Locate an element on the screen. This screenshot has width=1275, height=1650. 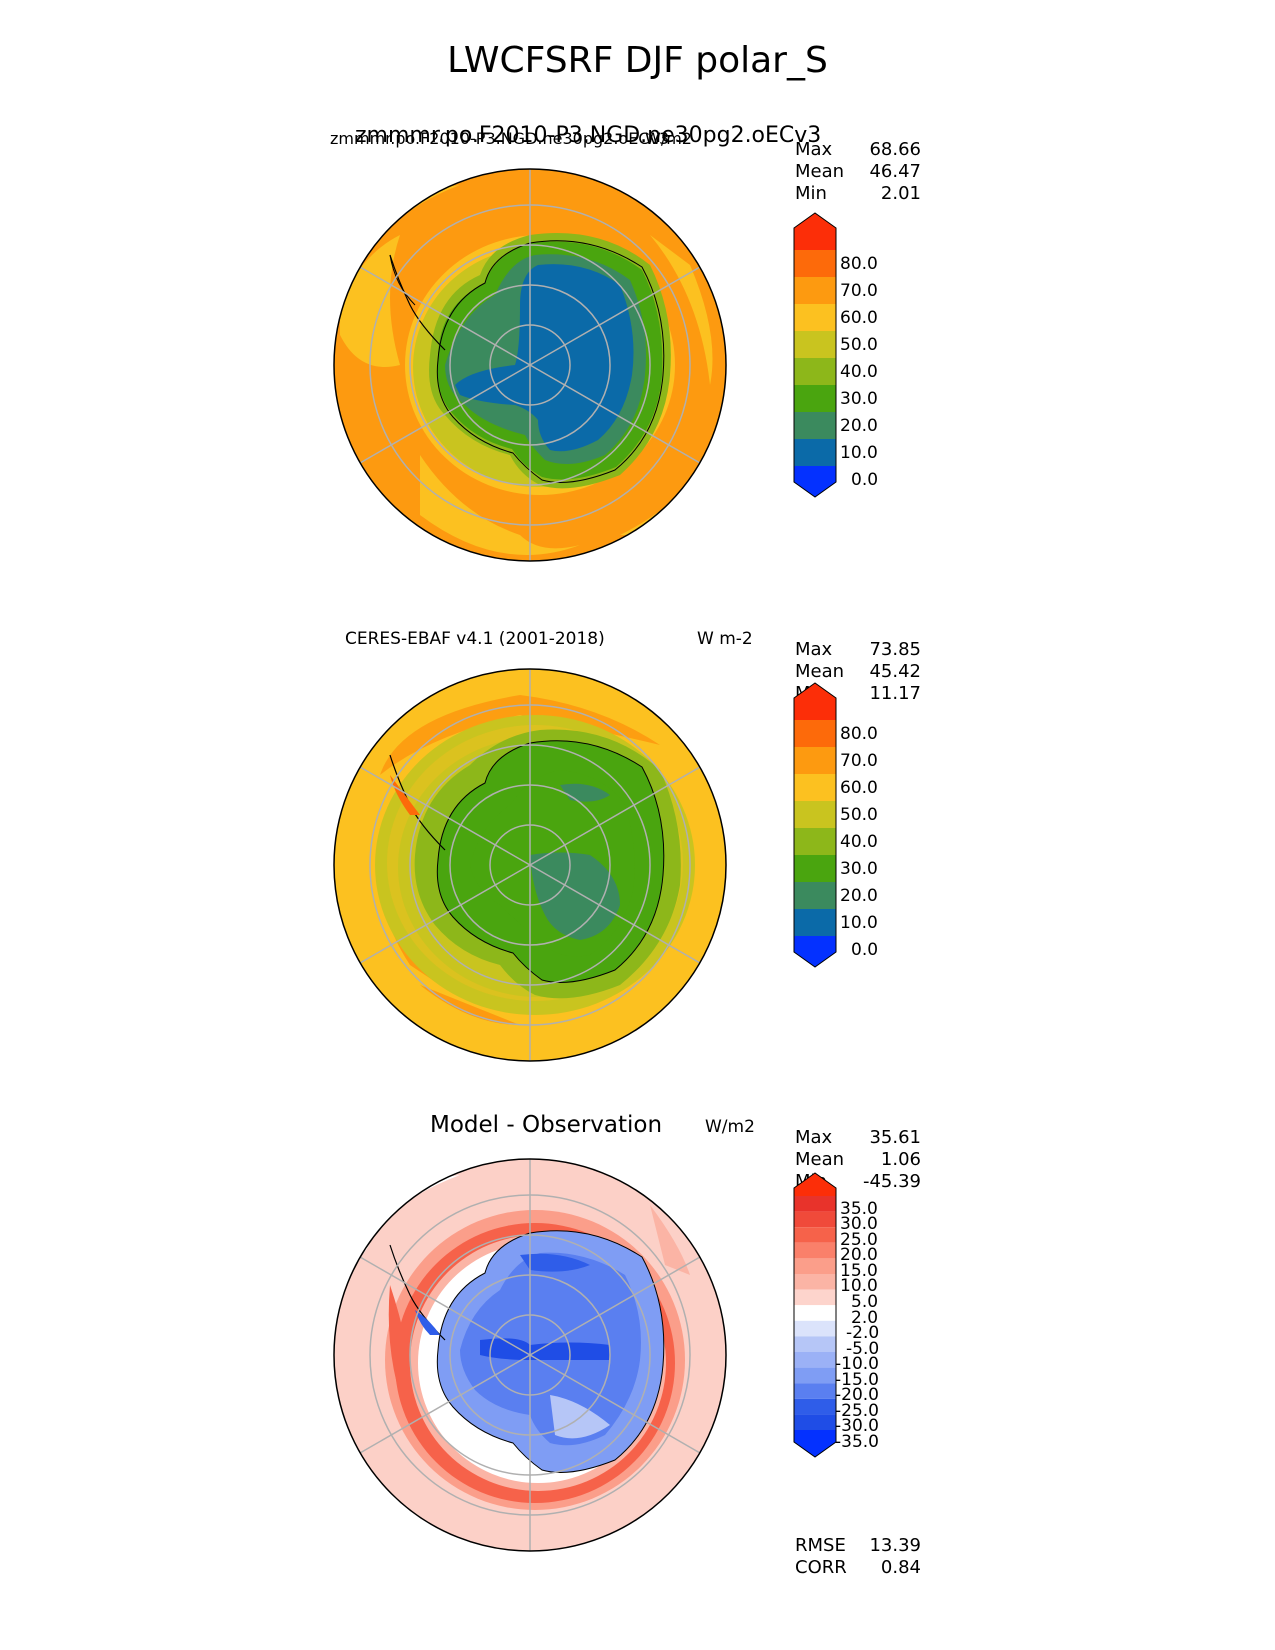
colorbar-diff is located at coordinates (815, 1315).